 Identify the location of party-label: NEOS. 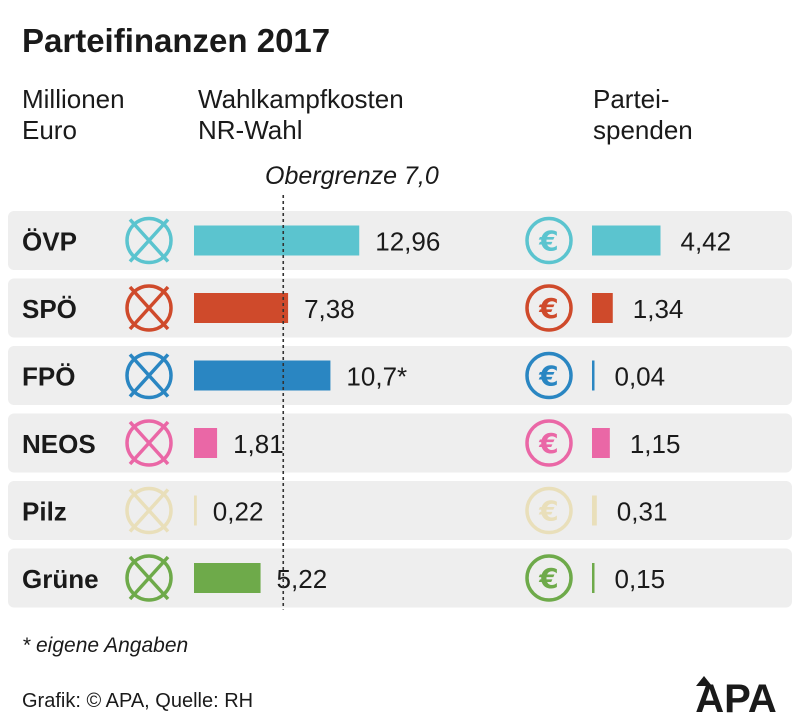
(59, 444).